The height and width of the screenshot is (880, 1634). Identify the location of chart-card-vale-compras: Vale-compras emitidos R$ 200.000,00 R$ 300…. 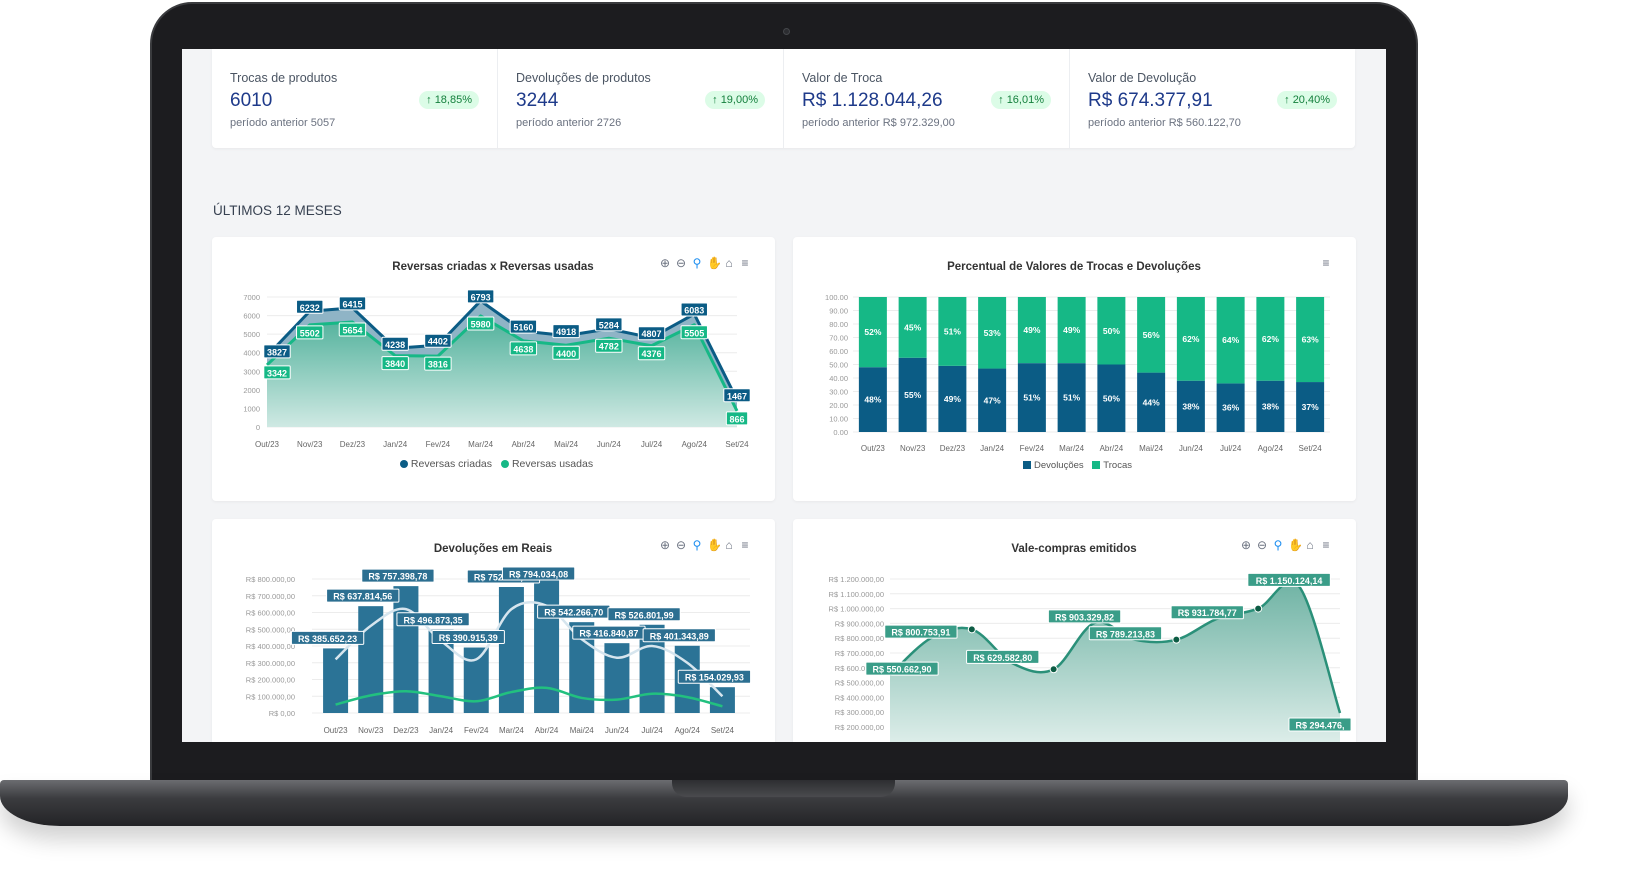
(1074, 630).